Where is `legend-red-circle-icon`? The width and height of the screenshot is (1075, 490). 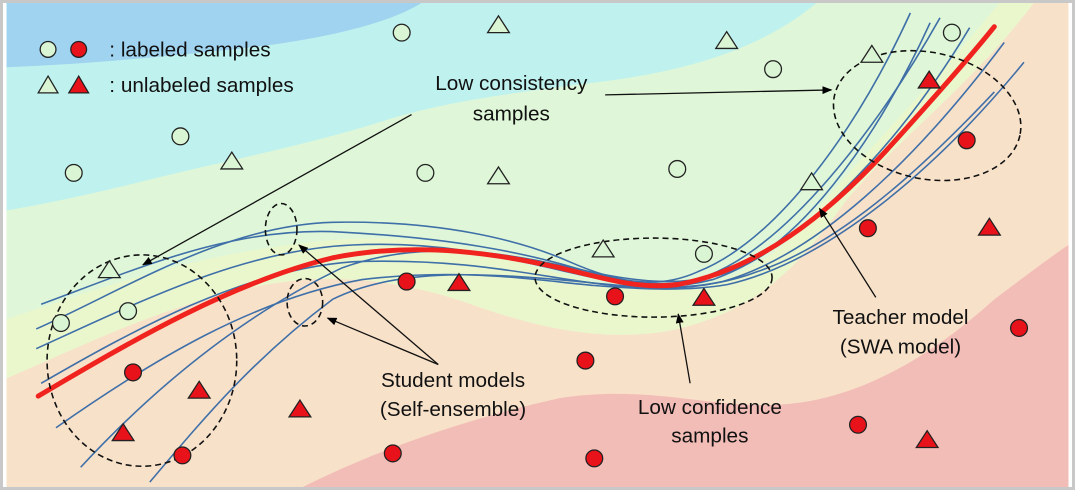
legend-red-circle-icon is located at coordinates (79, 49).